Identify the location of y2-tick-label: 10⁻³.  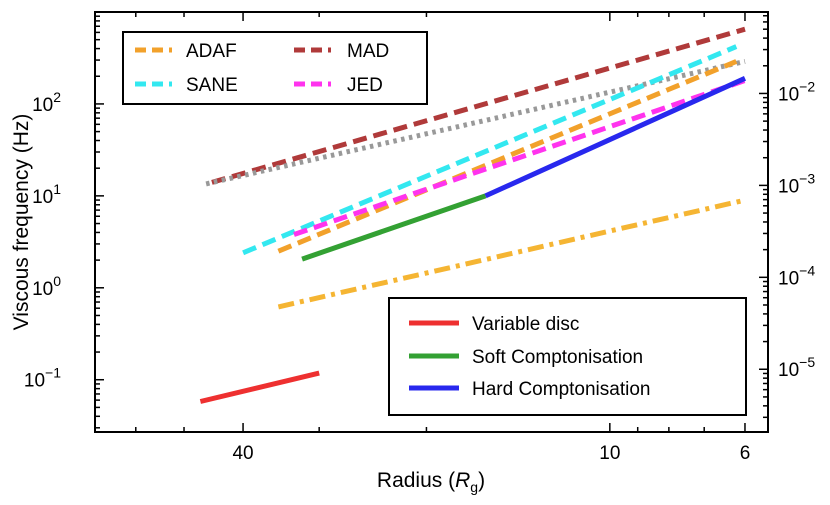
(796, 183).